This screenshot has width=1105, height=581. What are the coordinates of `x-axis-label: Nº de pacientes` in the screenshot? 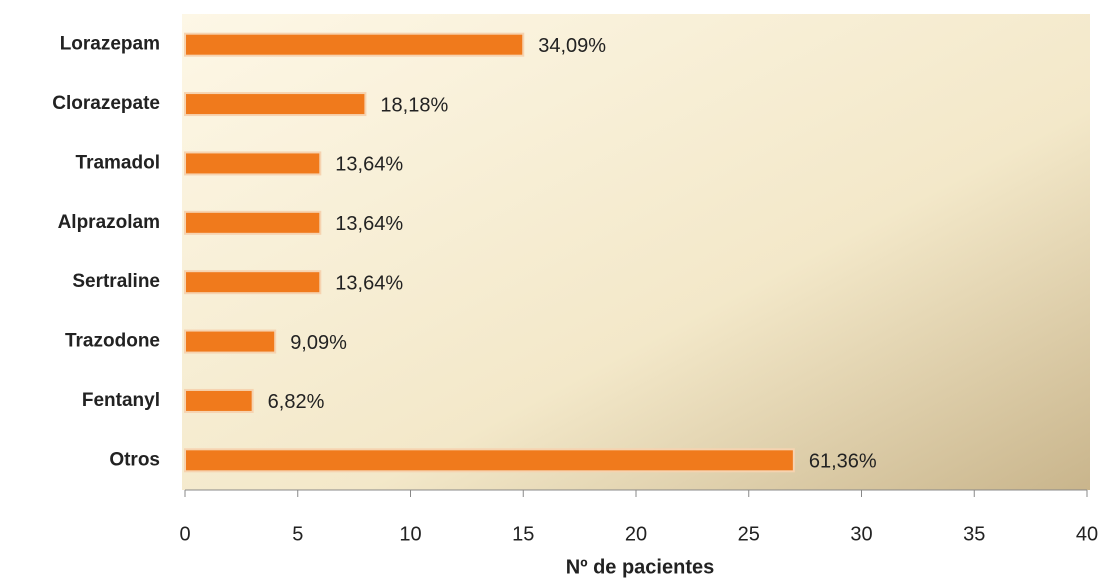 It's located at (640, 567).